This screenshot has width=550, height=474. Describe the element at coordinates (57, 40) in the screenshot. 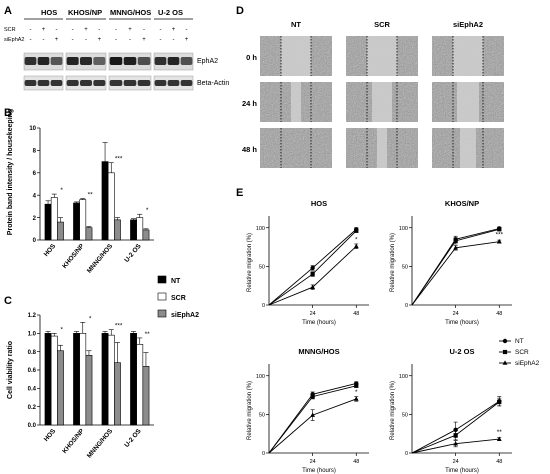

I see `lane-sign-siepha2-0-2: +` at that location.